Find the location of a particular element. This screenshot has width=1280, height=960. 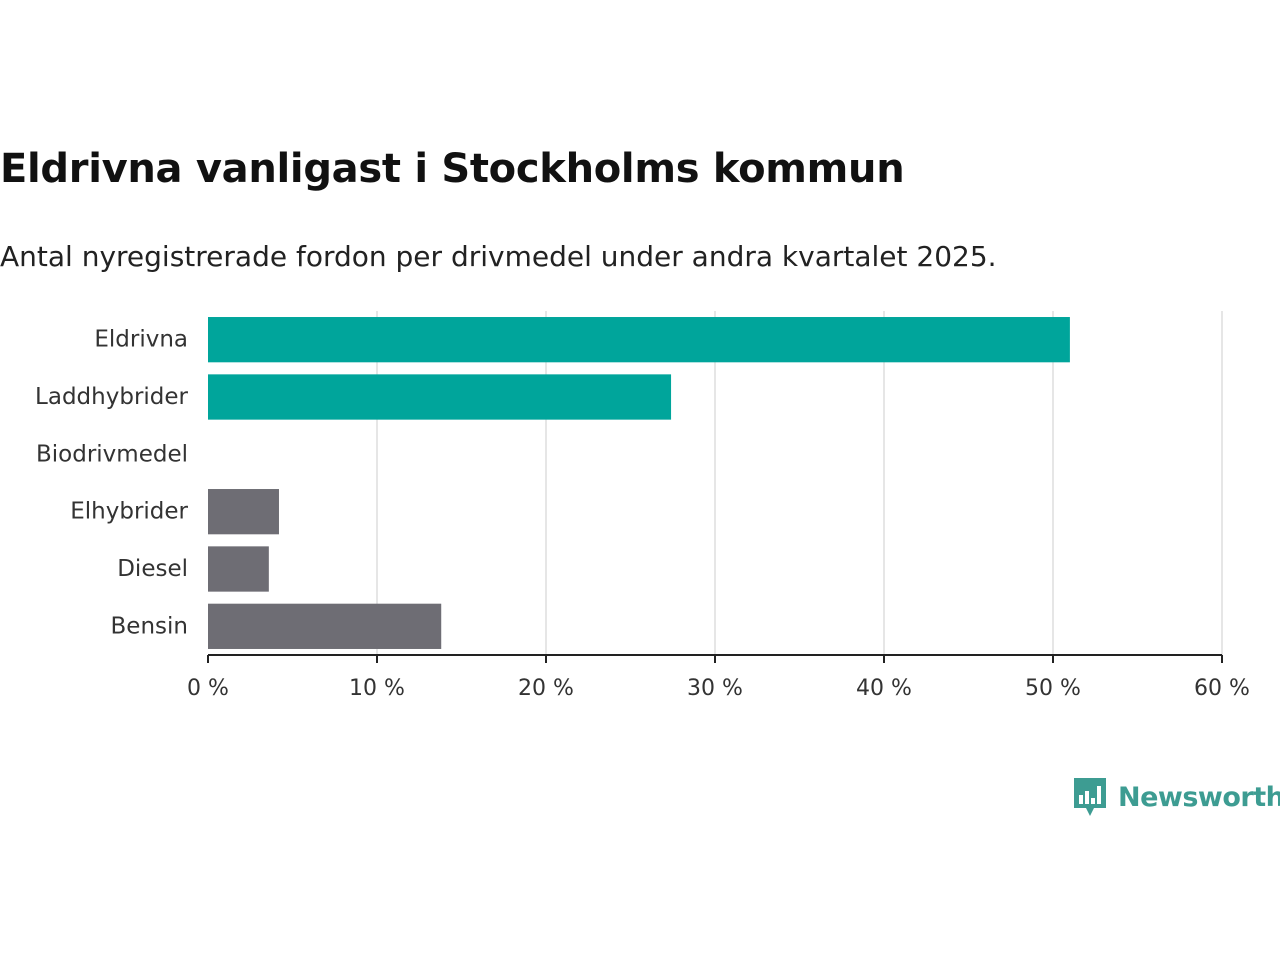

chart-title: Eldrivna vanligast i Stockholms kommun is located at coordinates (452, 169).